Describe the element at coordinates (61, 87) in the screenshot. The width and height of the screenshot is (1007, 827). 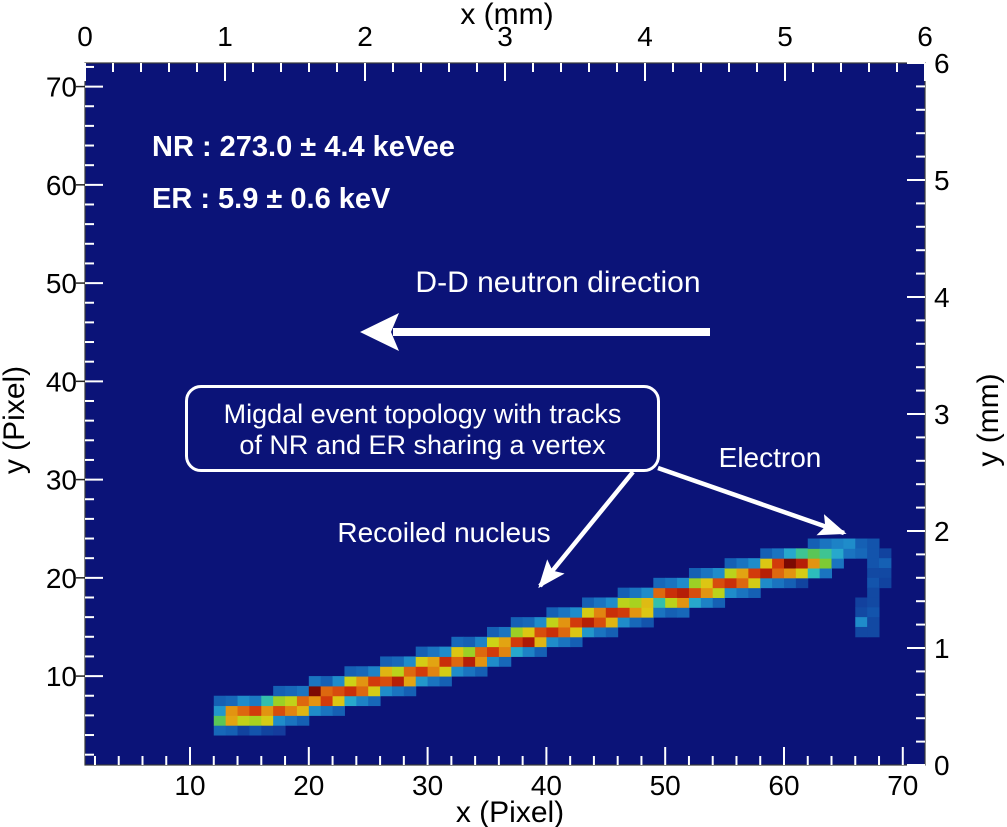
I see `tick-label-y-pixel: 70` at that location.